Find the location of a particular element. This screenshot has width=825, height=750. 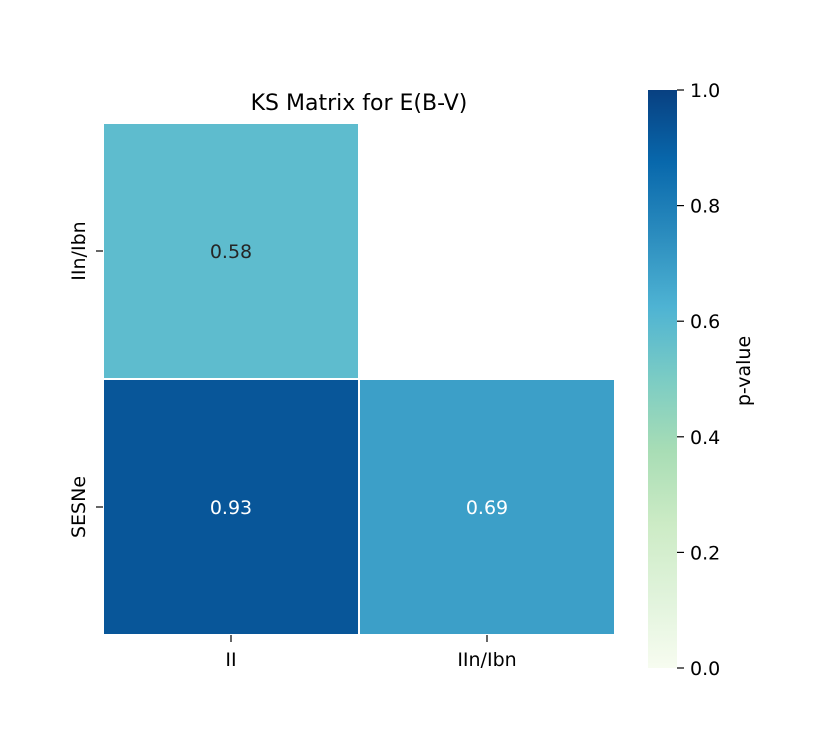

cell-value-label-1: 0.93 is located at coordinates (231, 508).